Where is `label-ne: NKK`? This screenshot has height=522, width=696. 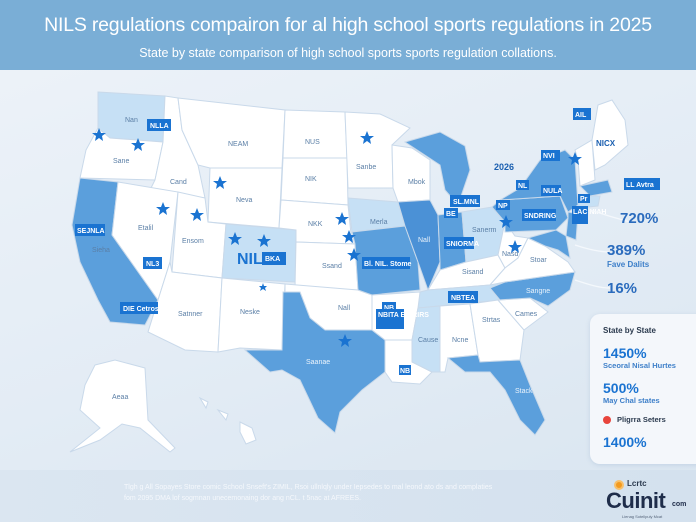 label-ne: NKK is located at coordinates (315, 224).